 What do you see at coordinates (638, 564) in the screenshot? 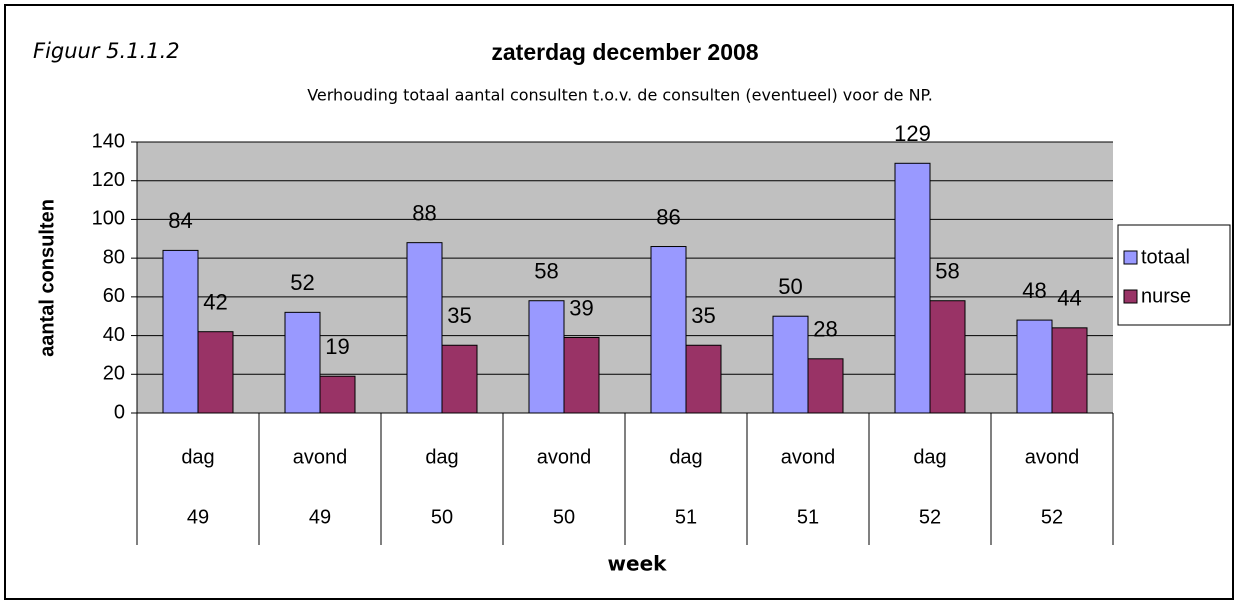
I see `x-axis-label: week` at bounding box center [638, 564].